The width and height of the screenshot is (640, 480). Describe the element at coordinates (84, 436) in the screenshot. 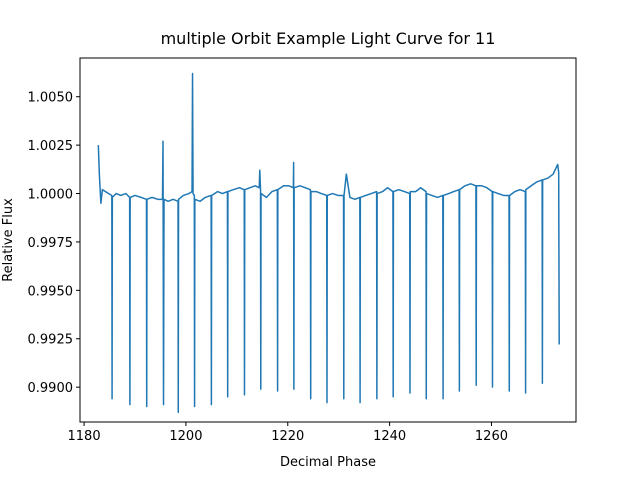

I see `x-tick-label: 1180` at that location.